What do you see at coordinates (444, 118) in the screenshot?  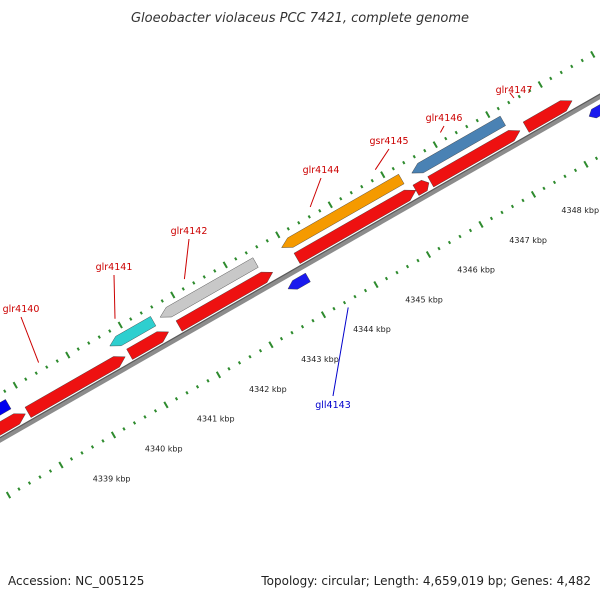 I see `gene-label: glr4146` at bounding box center [444, 118].